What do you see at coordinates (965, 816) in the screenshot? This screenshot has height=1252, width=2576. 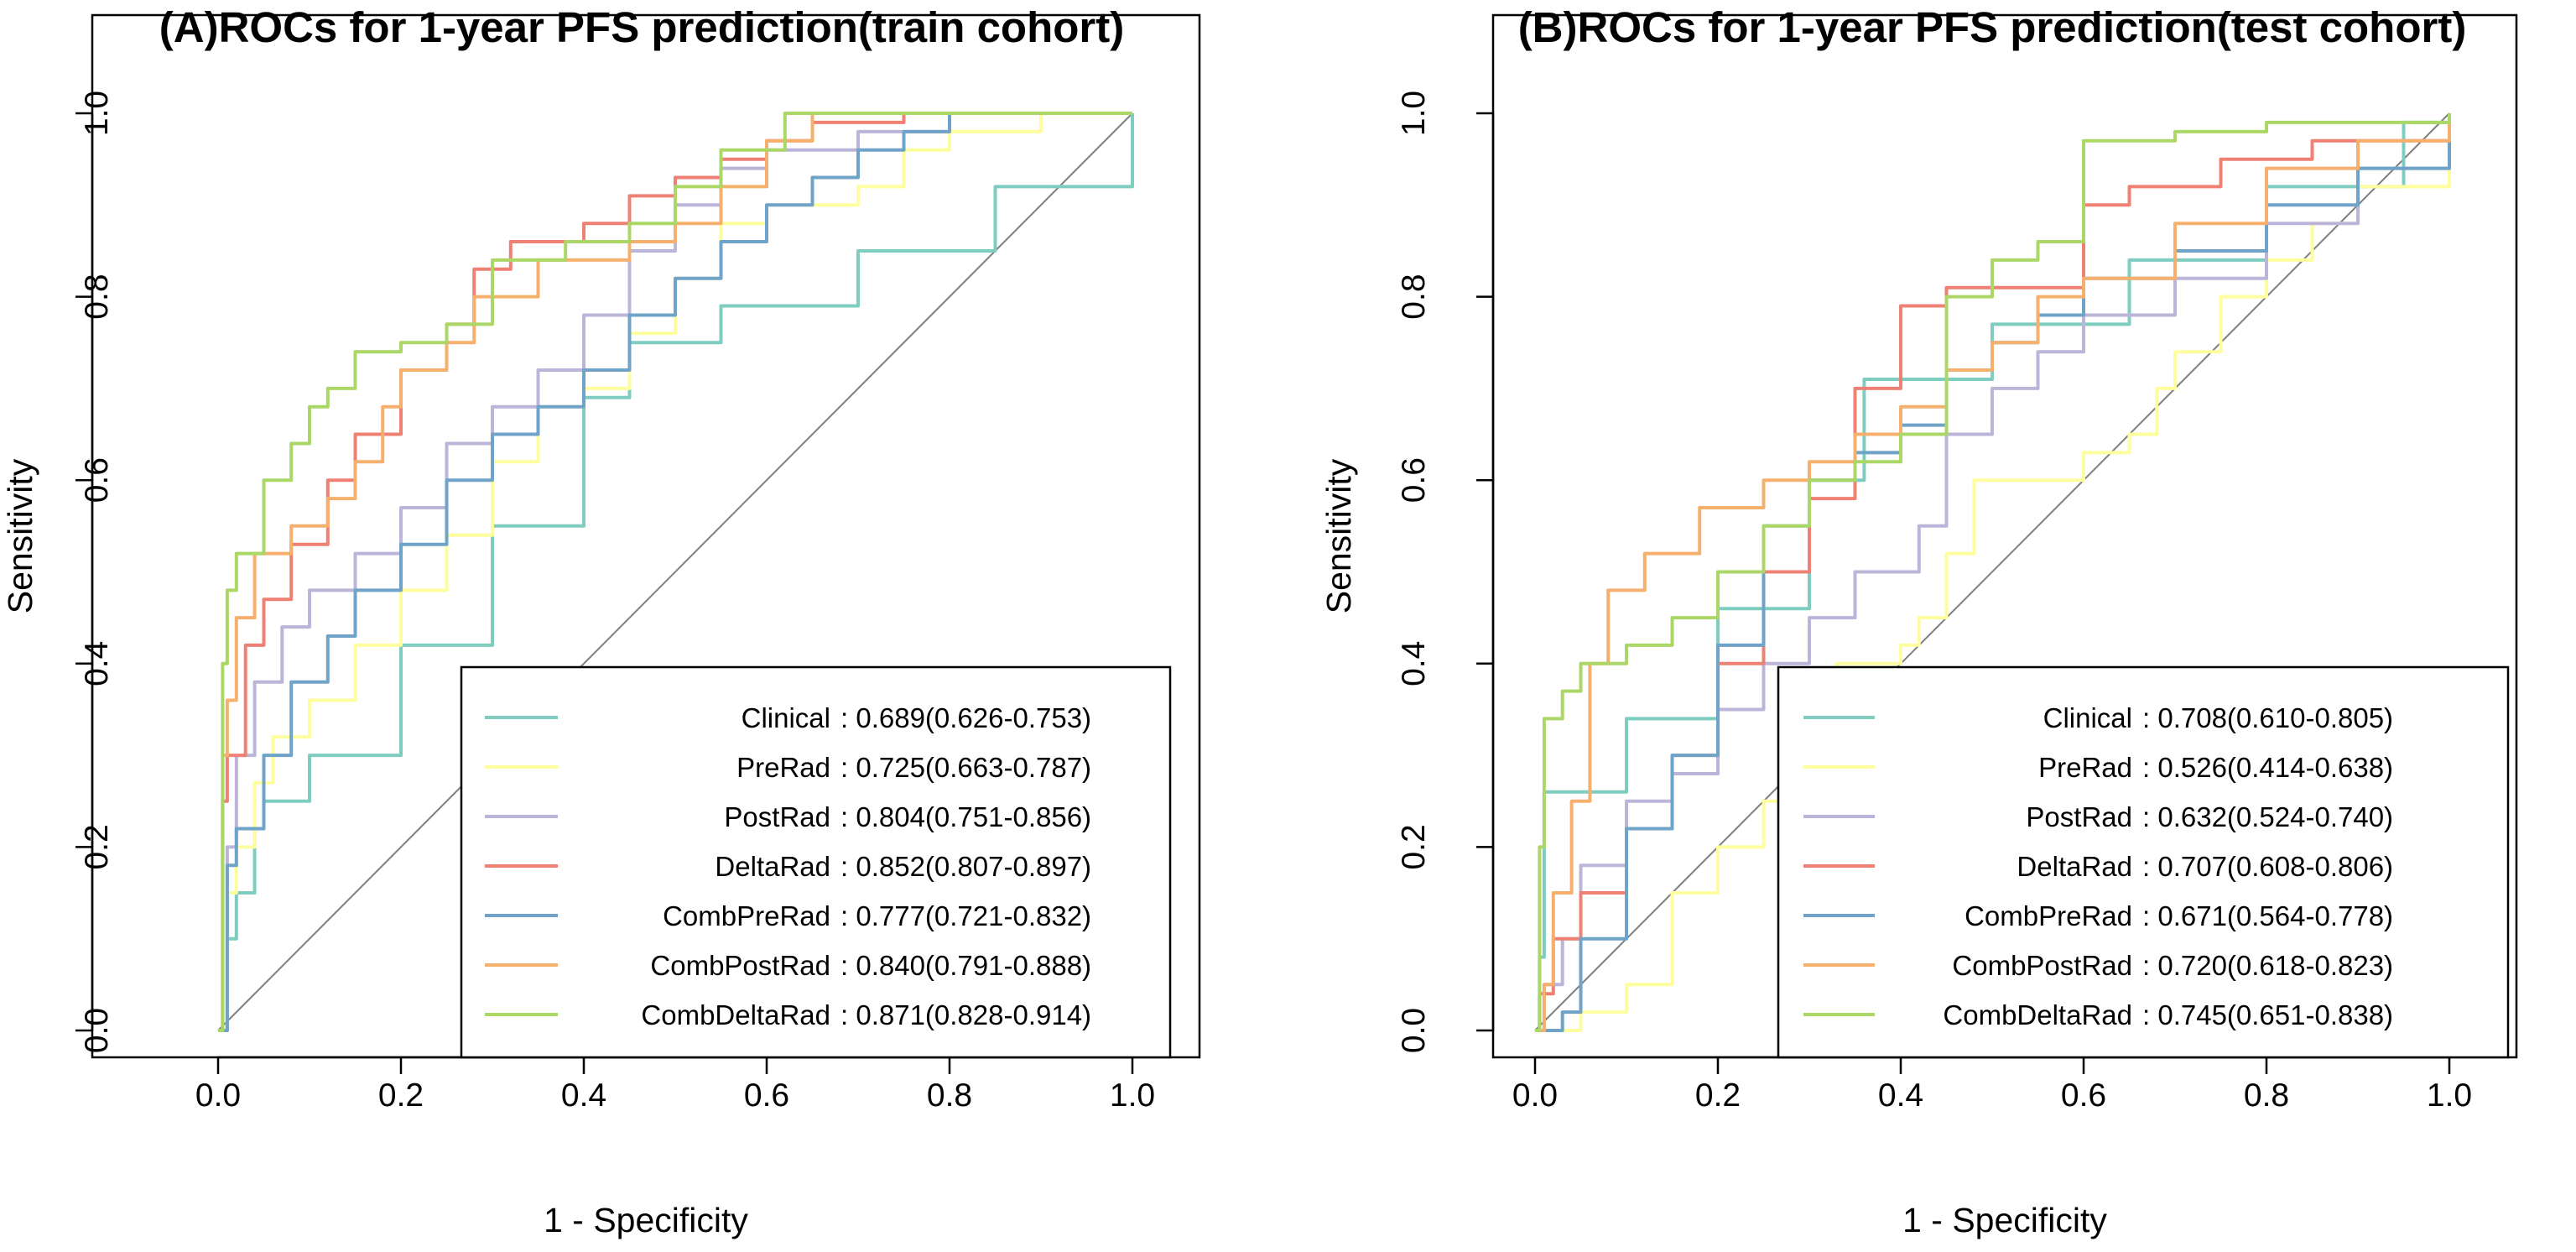 I see `legend-auc-postrad: : 0.804(0.751-0.856)` at bounding box center [965, 816].